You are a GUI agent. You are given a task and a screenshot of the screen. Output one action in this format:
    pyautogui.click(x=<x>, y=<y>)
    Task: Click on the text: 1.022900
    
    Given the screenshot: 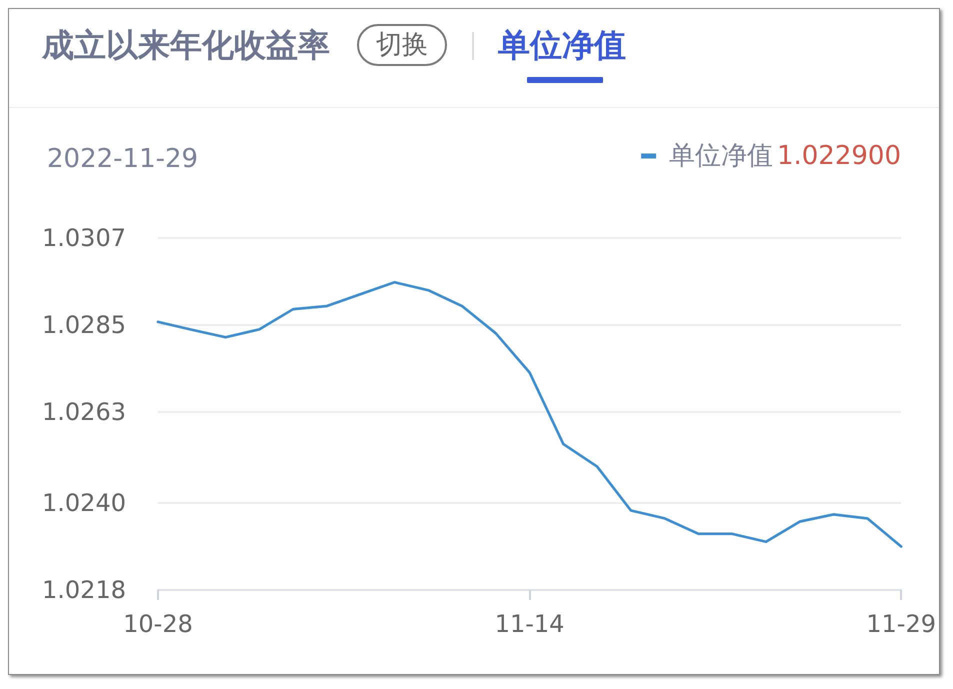 What is the action you would take?
    pyautogui.click(x=839, y=156)
    